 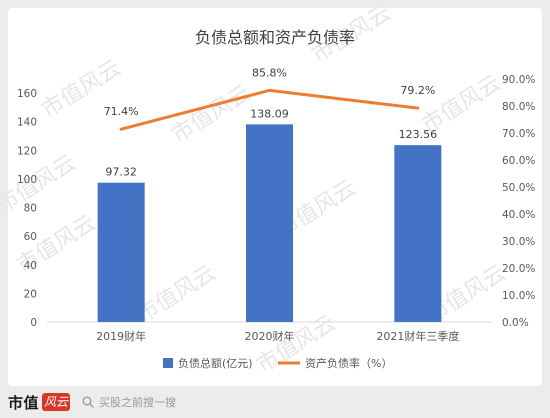 What do you see at coordinates (137, 402) in the screenshot?
I see `search-placeholder: 买股之前搜一搜` at bounding box center [137, 402].